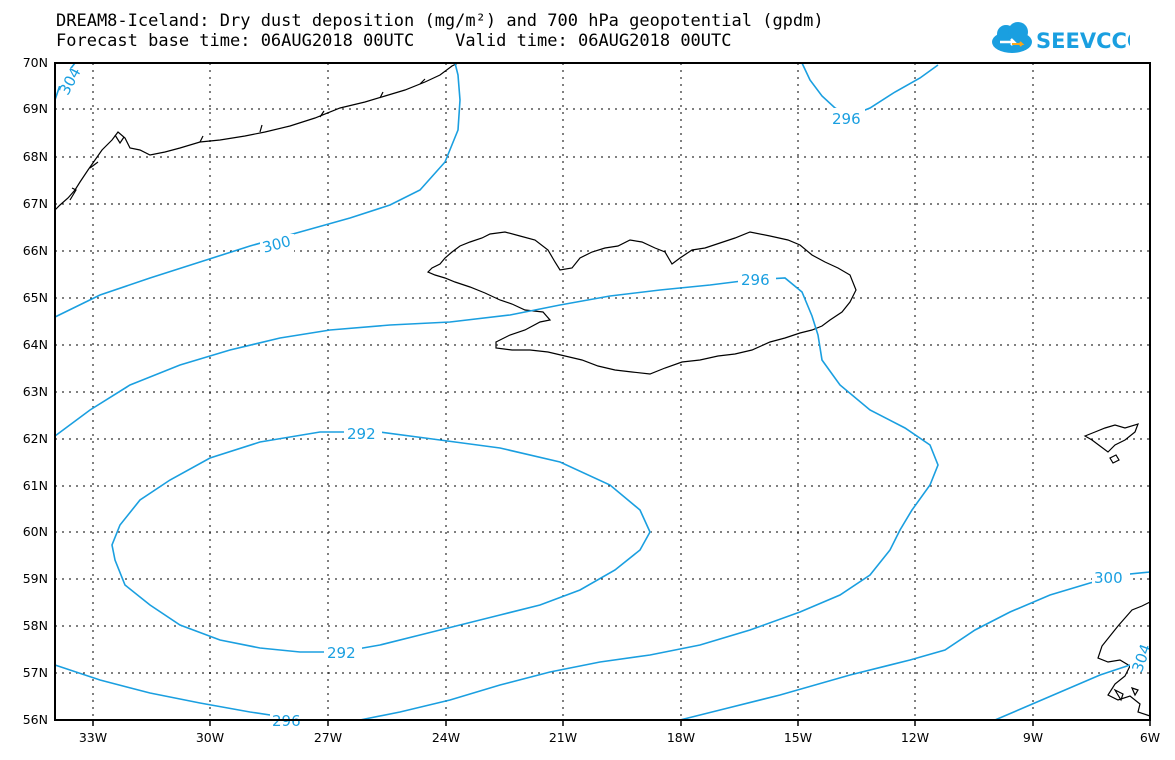 The width and height of the screenshot is (1175, 760). What do you see at coordinates (681, 737) in the screenshot?
I see `lon-label-18w: 18W` at bounding box center [681, 737].